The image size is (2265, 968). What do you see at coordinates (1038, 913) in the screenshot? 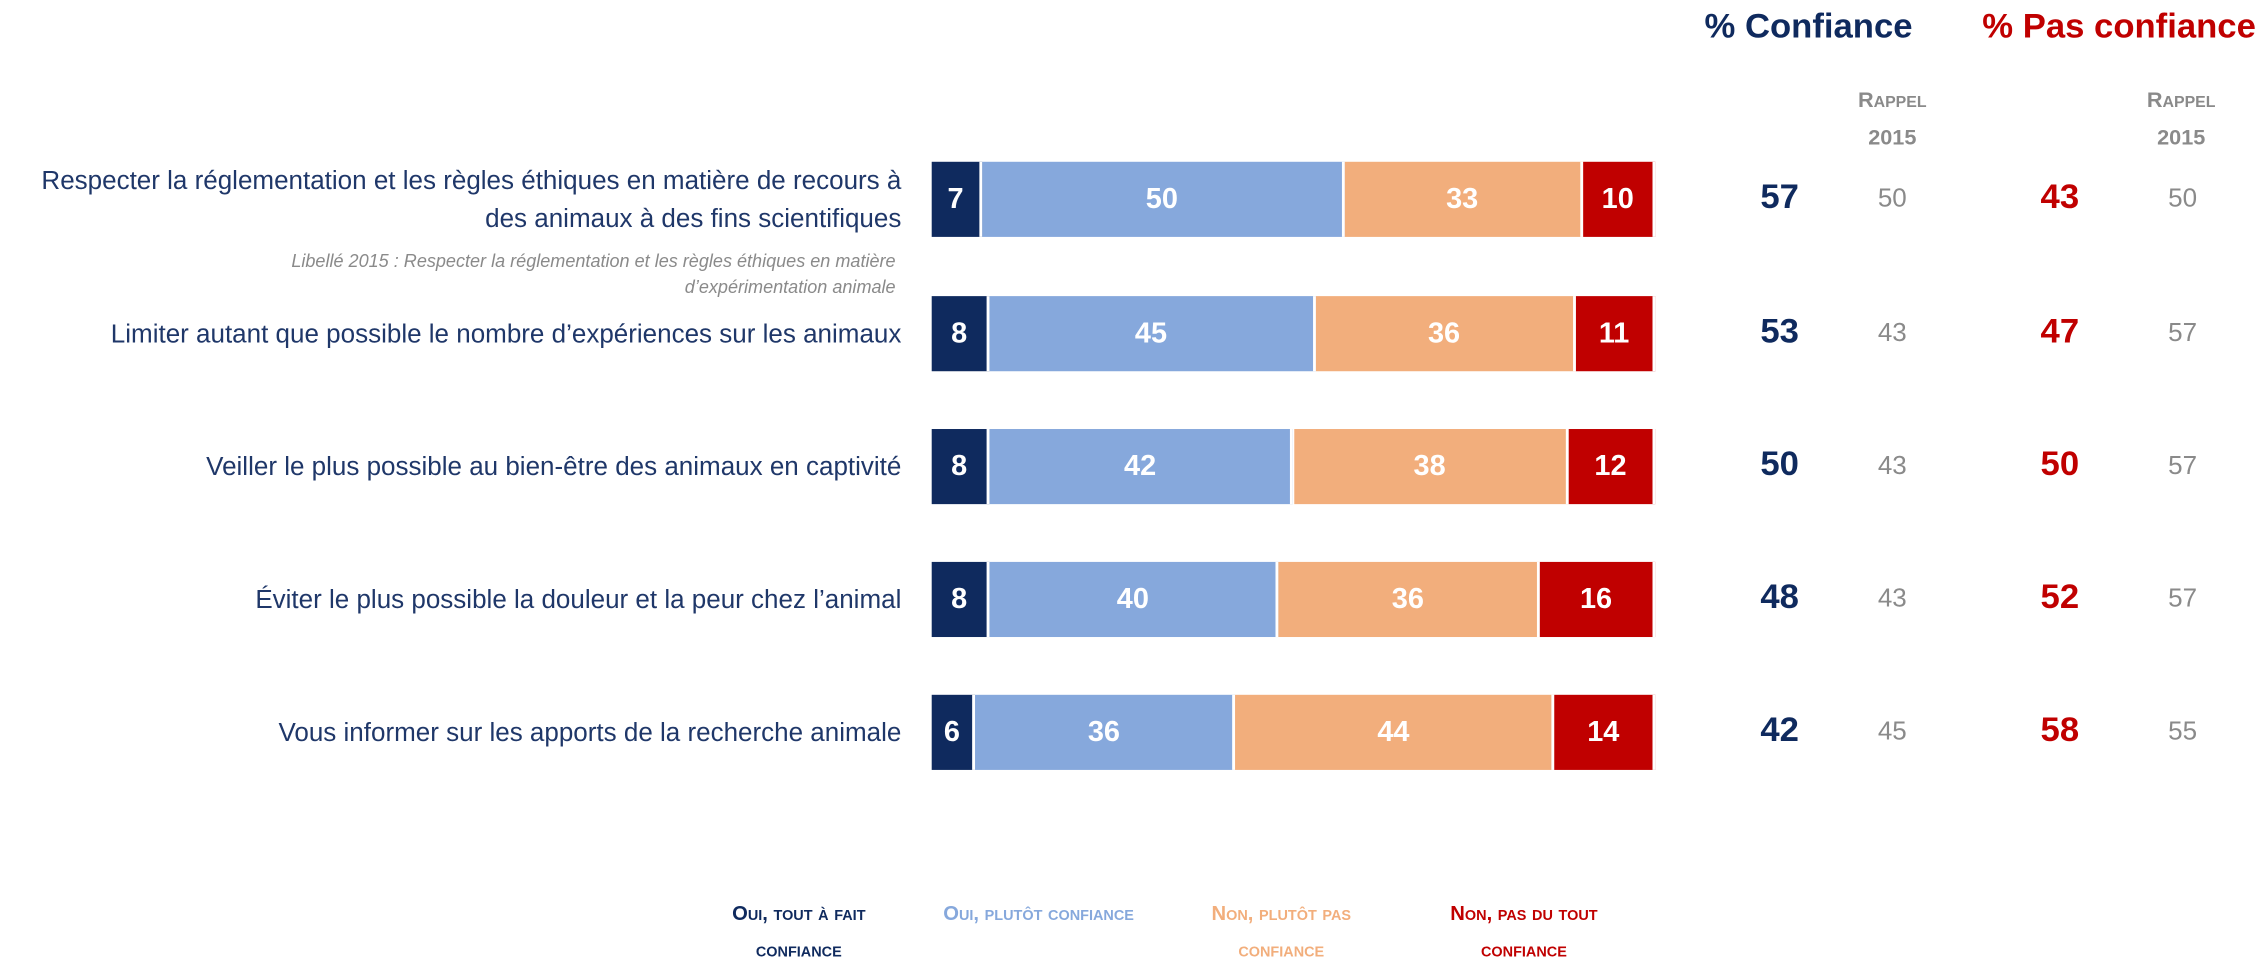
I see `legend-entry: Oui, plutôt confiance` at bounding box center [1038, 913].